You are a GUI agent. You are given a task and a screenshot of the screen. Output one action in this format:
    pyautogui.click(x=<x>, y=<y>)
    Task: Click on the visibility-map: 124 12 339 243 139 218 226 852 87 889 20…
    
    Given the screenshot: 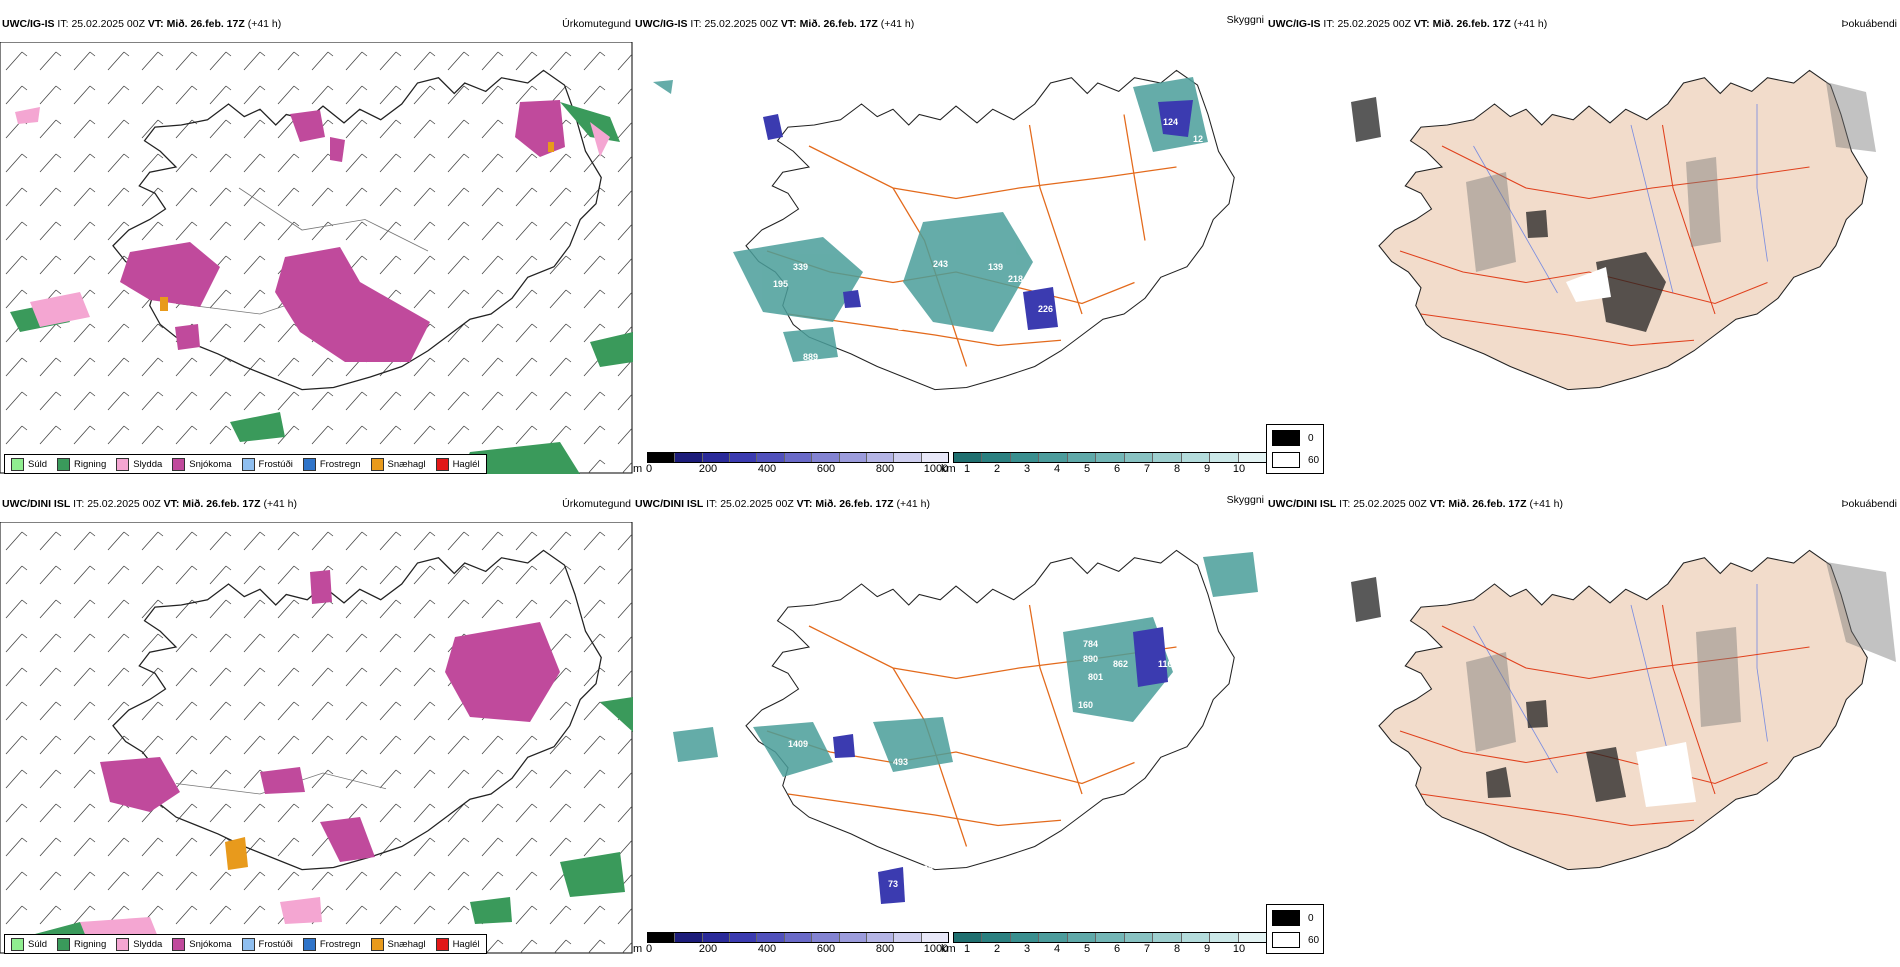 What is the action you would take?
    pyautogui.click(x=944, y=238)
    